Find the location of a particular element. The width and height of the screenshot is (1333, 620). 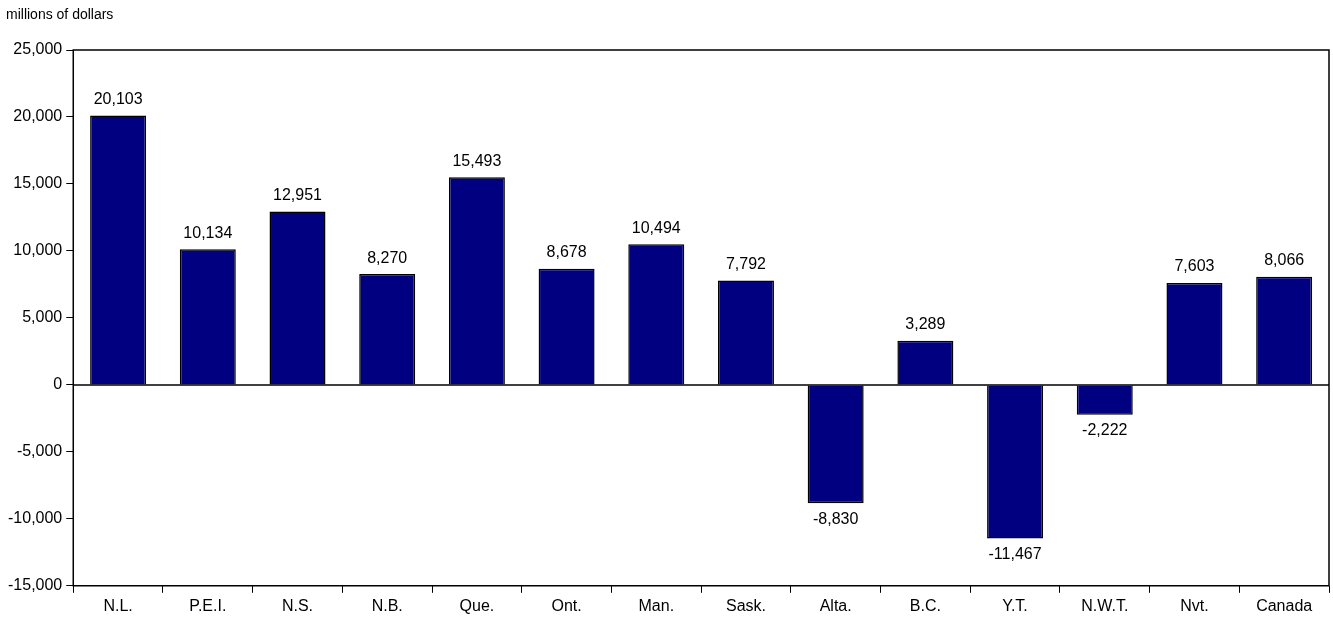

x-tick-label: Alta. is located at coordinates (835, 605).